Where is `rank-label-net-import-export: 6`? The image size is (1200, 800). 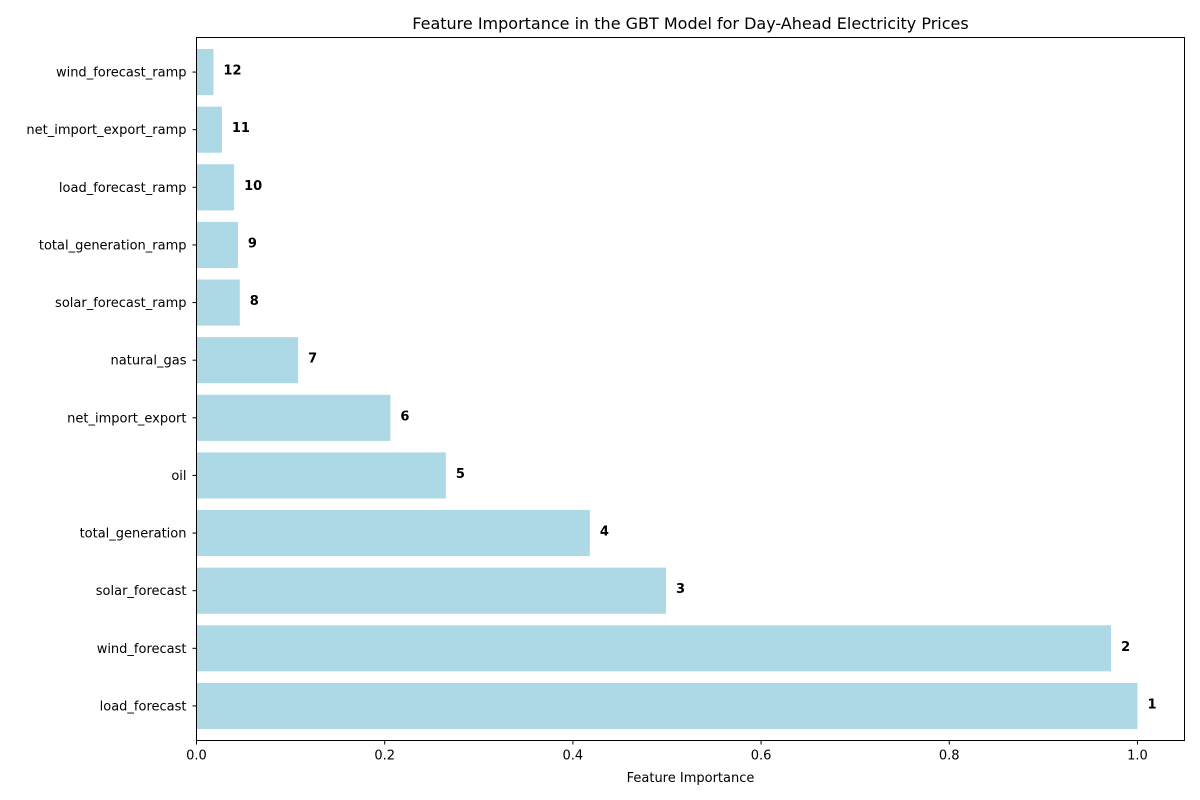
rank-label-net-import-export: 6 is located at coordinates (404, 416).